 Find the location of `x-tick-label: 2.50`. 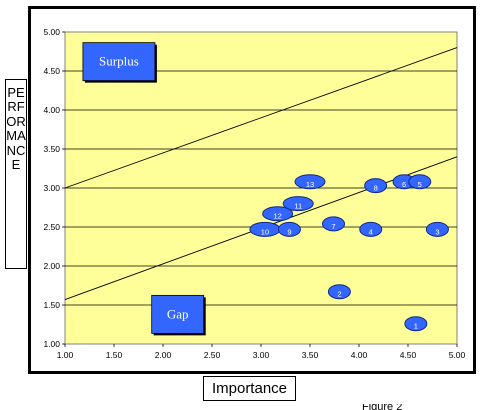

x-tick-label: 2.50 is located at coordinates (212, 355).